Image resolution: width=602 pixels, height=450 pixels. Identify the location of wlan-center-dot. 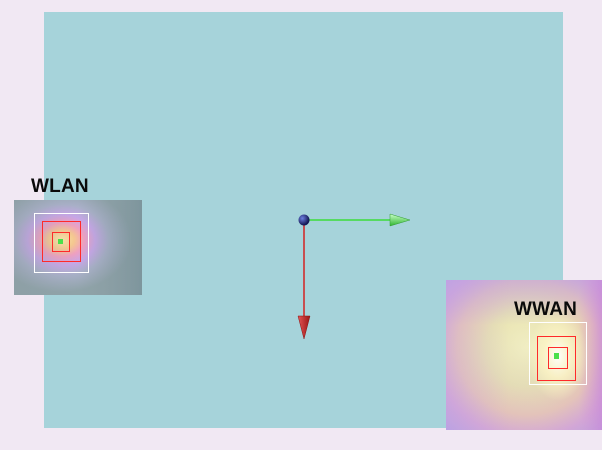
(60, 241).